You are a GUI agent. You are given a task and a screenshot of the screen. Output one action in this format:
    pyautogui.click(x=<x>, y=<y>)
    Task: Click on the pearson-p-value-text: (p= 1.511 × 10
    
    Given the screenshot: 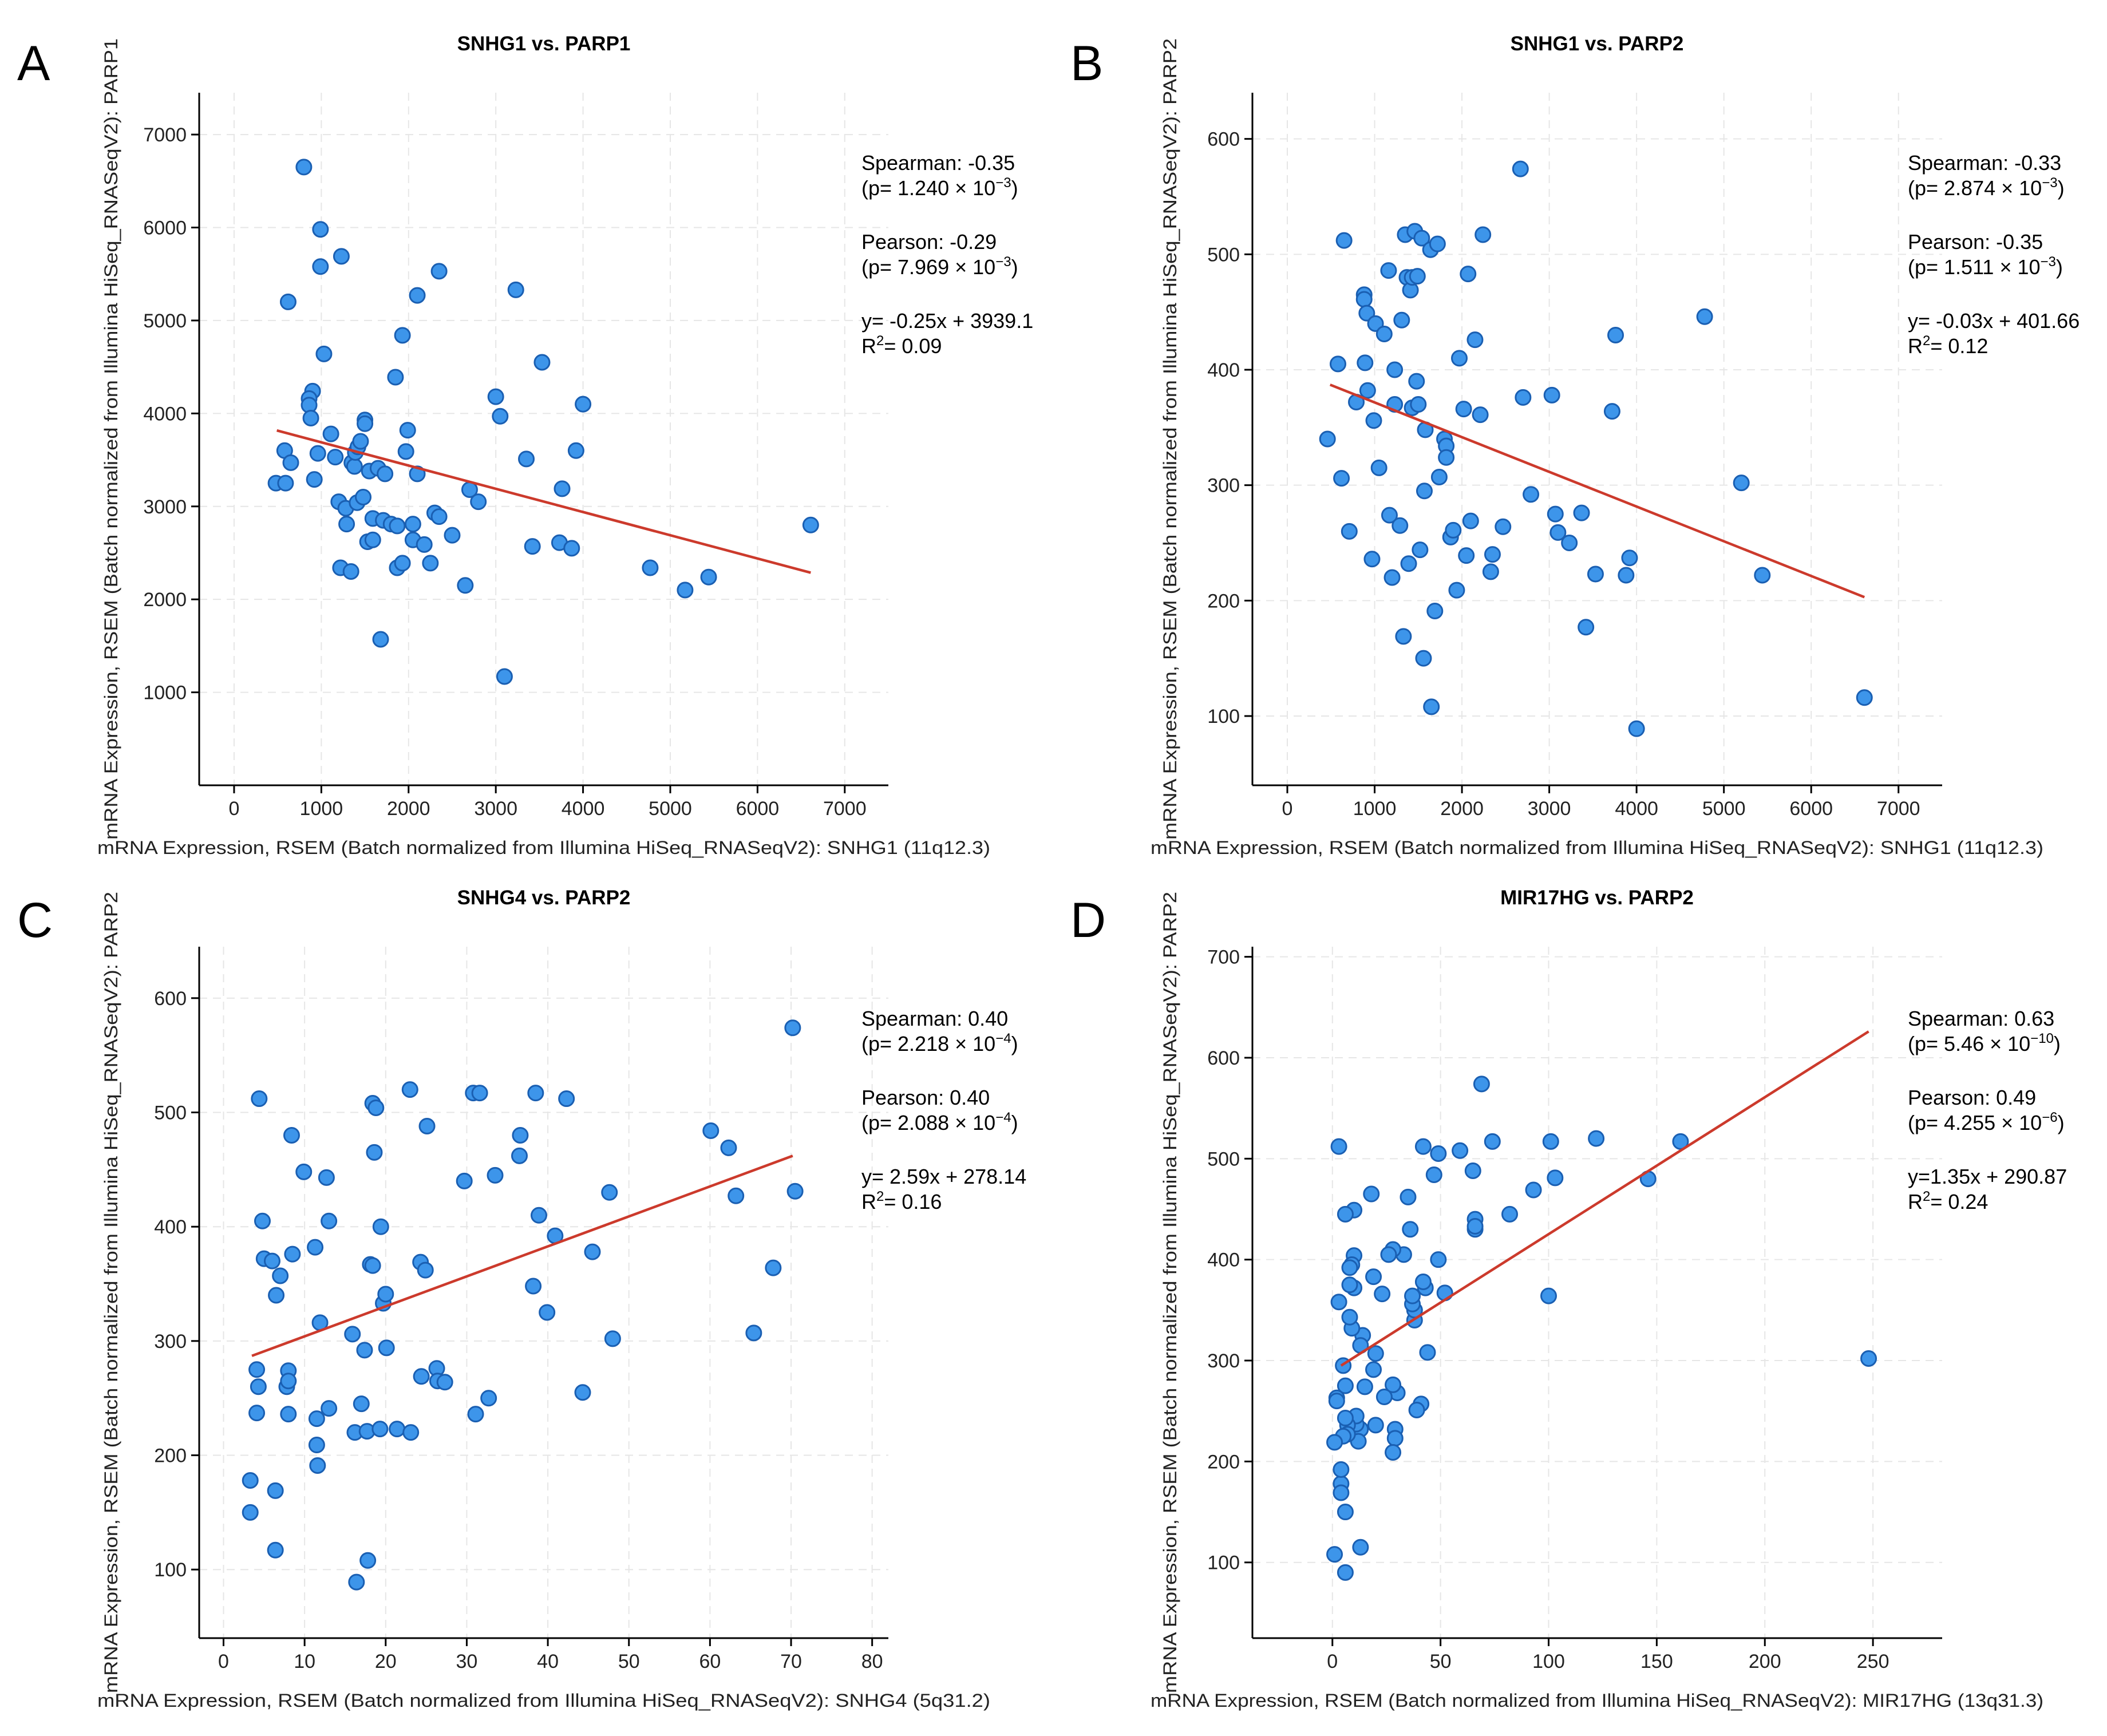 What is the action you would take?
    pyautogui.click(x=1974, y=267)
    